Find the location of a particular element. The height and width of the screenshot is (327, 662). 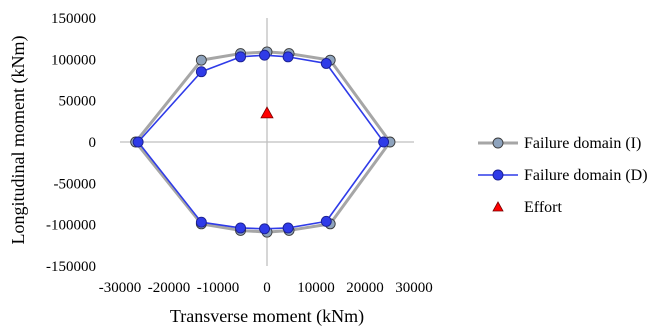

x-tick-label: -10000 is located at coordinates (218, 288).